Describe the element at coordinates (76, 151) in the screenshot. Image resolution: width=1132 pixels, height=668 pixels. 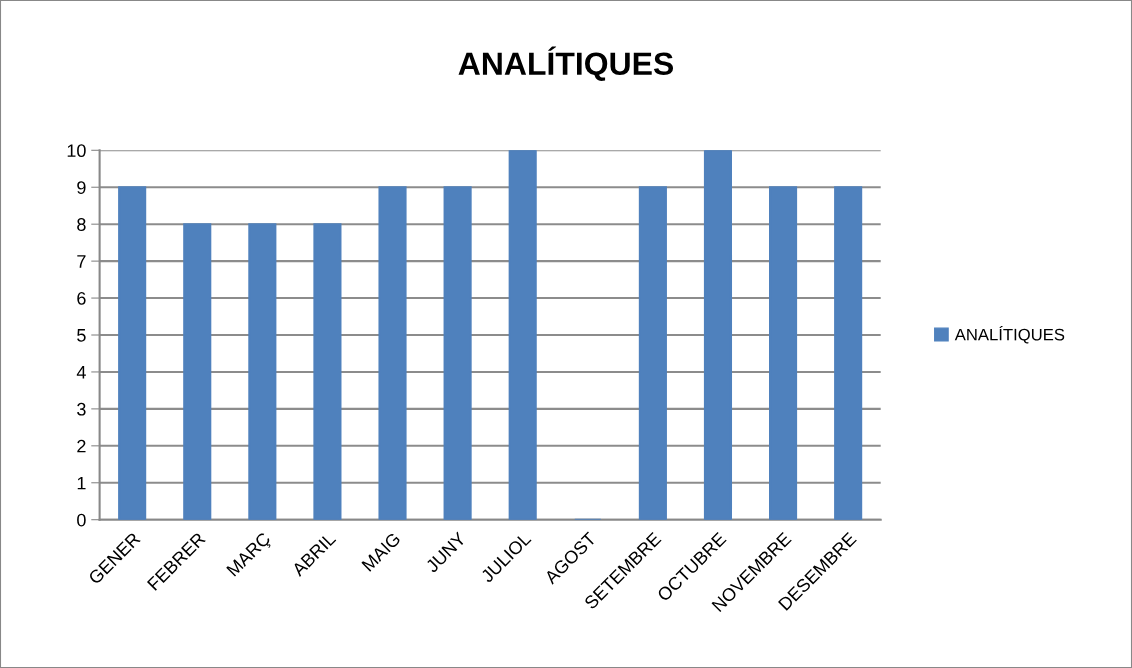
I see `y-tick-label: 10` at that location.